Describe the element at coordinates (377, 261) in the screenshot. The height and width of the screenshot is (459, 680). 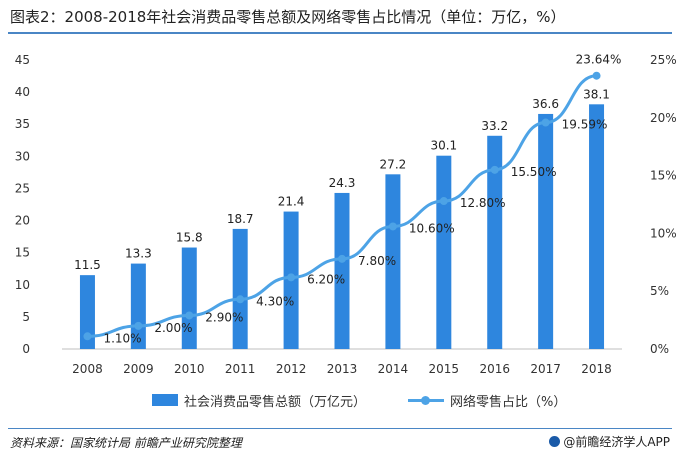
I see `line-value-label: 7.80%` at that location.